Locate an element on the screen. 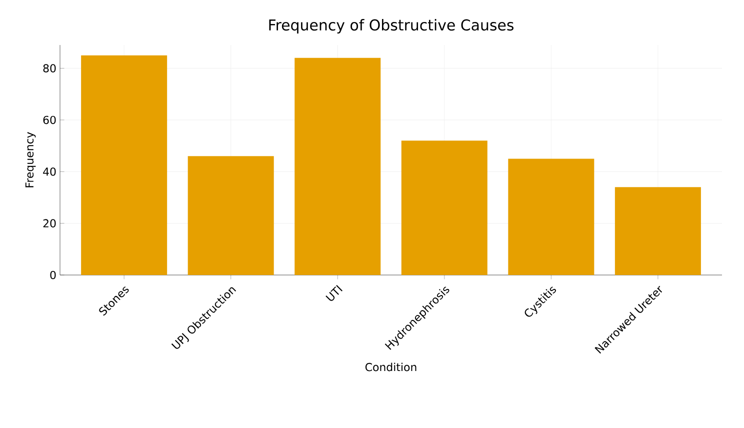 This screenshot has height=428, width=744. y-tick-label: 40 is located at coordinates (49, 171).